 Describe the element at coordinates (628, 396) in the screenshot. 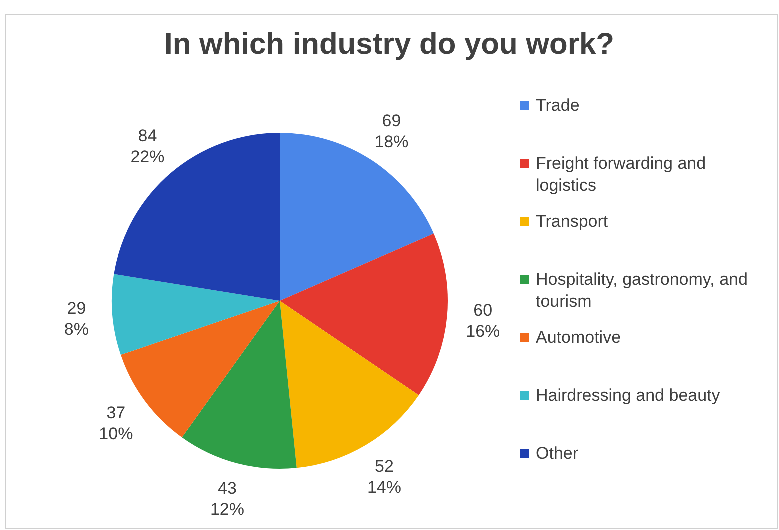

I see `legend-label: Hairdressing and beauty` at that location.